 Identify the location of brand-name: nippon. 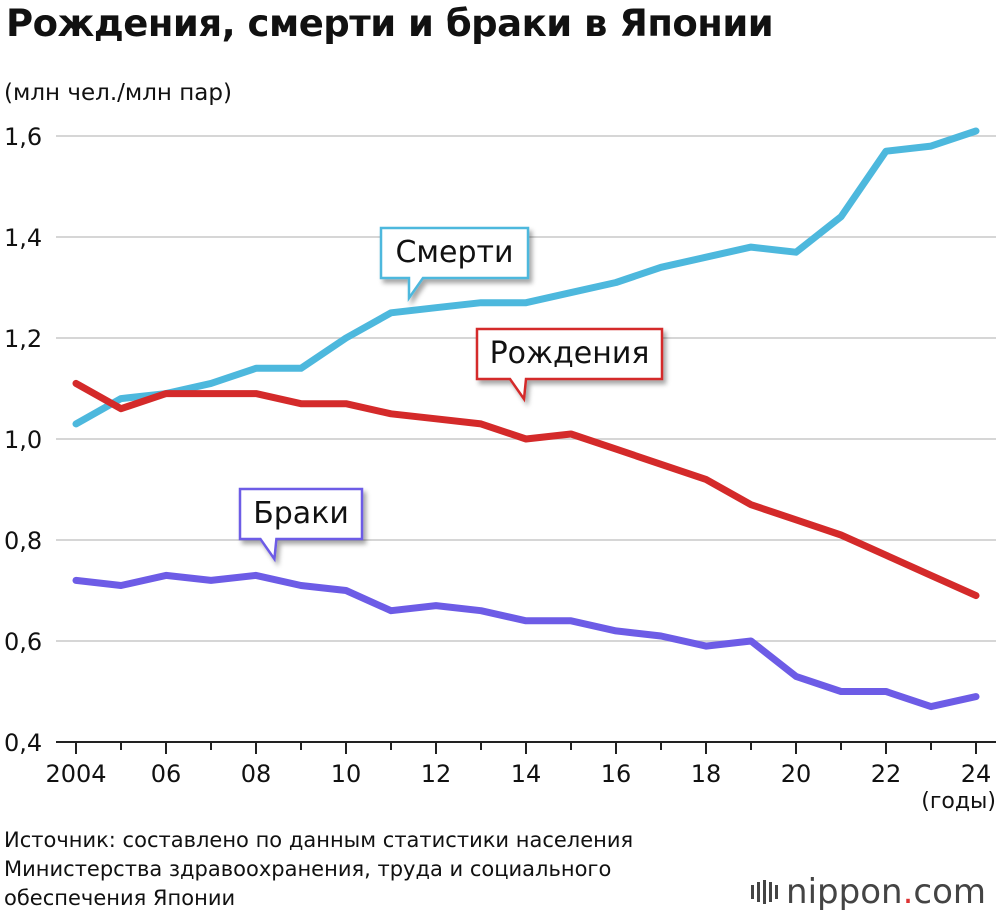
(844, 892).